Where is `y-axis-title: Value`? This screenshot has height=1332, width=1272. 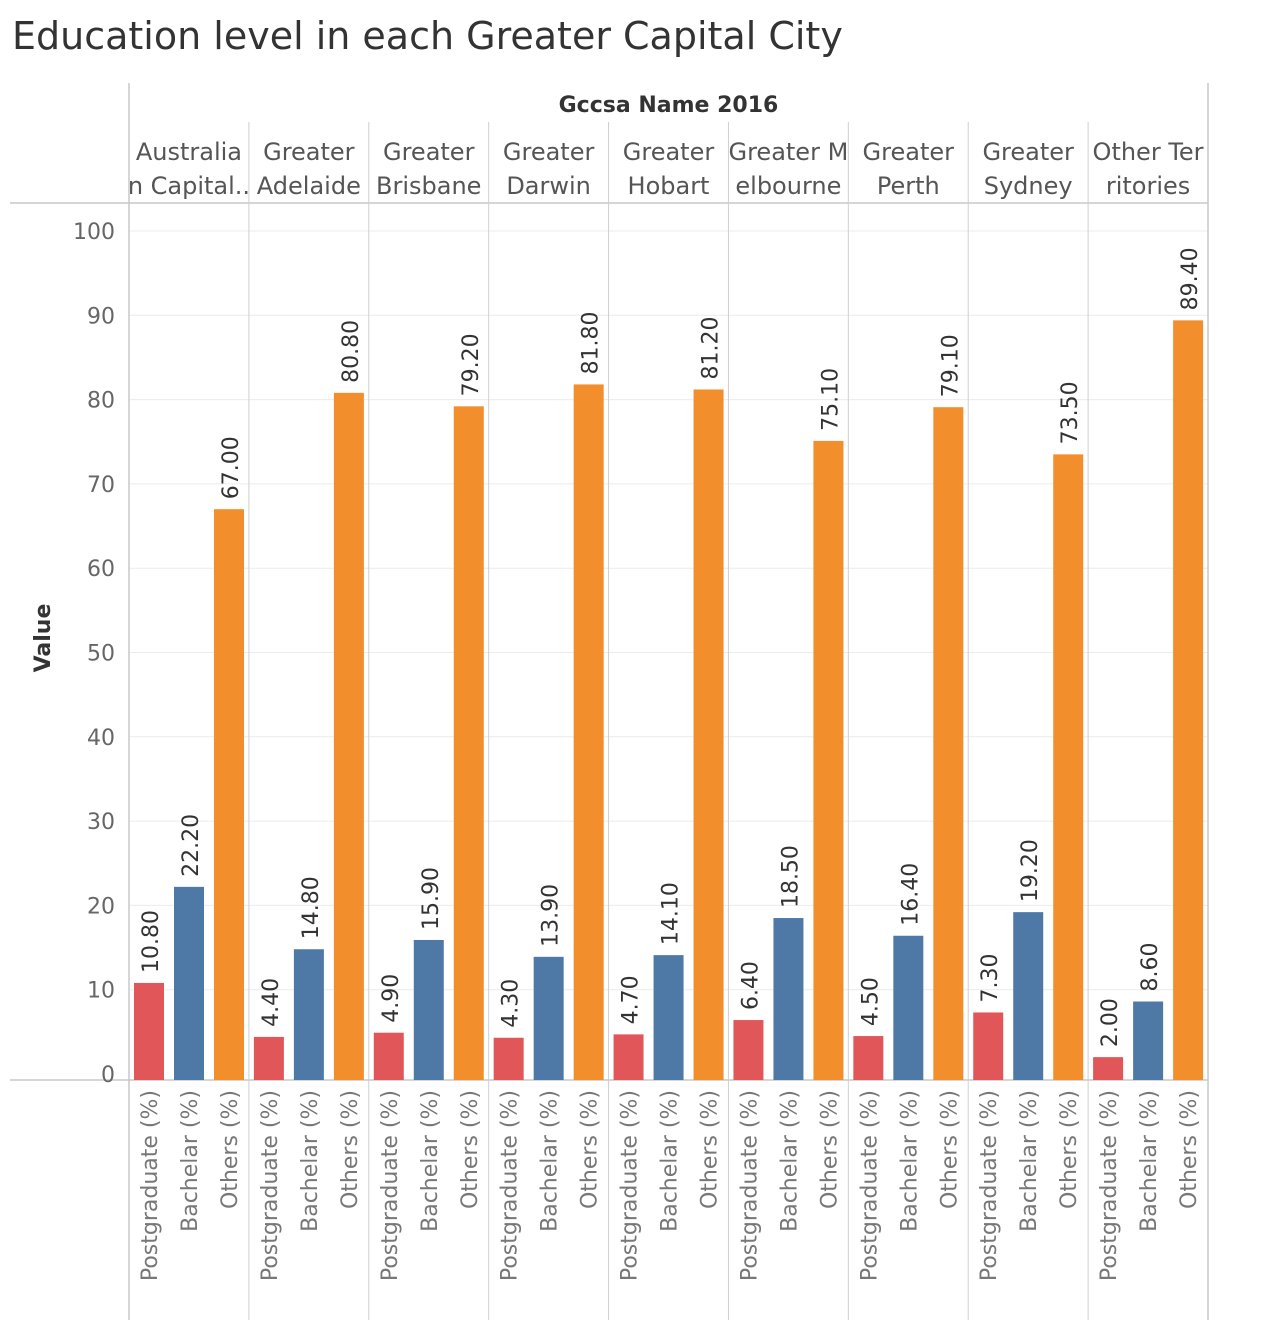 y-axis-title: Value is located at coordinates (43, 638).